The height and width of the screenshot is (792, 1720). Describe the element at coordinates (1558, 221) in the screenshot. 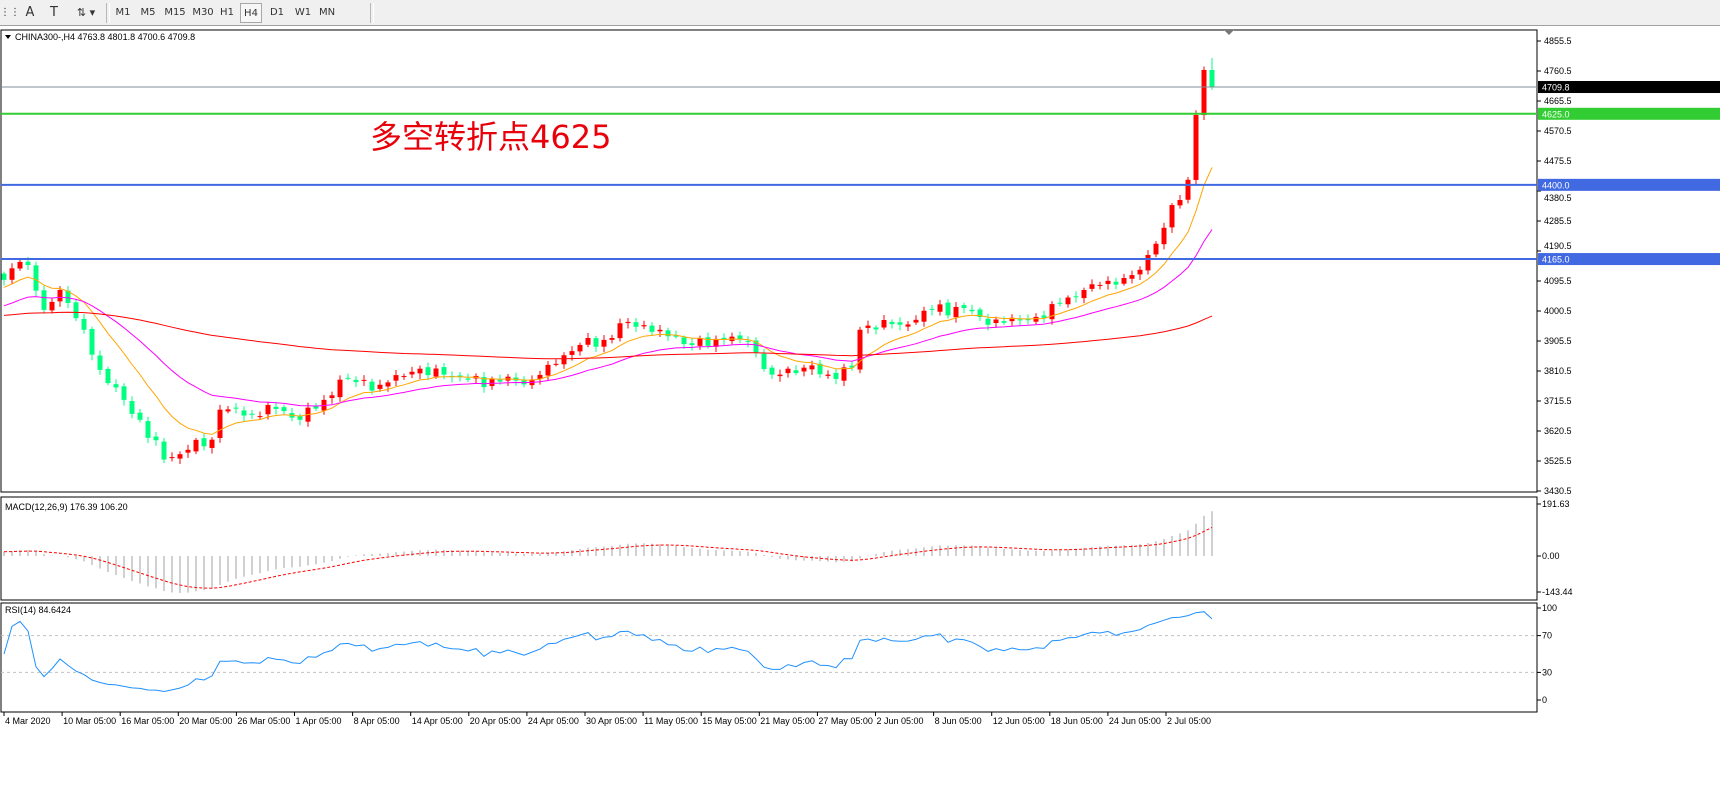

I see `price-axis-label: 4285.5` at that location.